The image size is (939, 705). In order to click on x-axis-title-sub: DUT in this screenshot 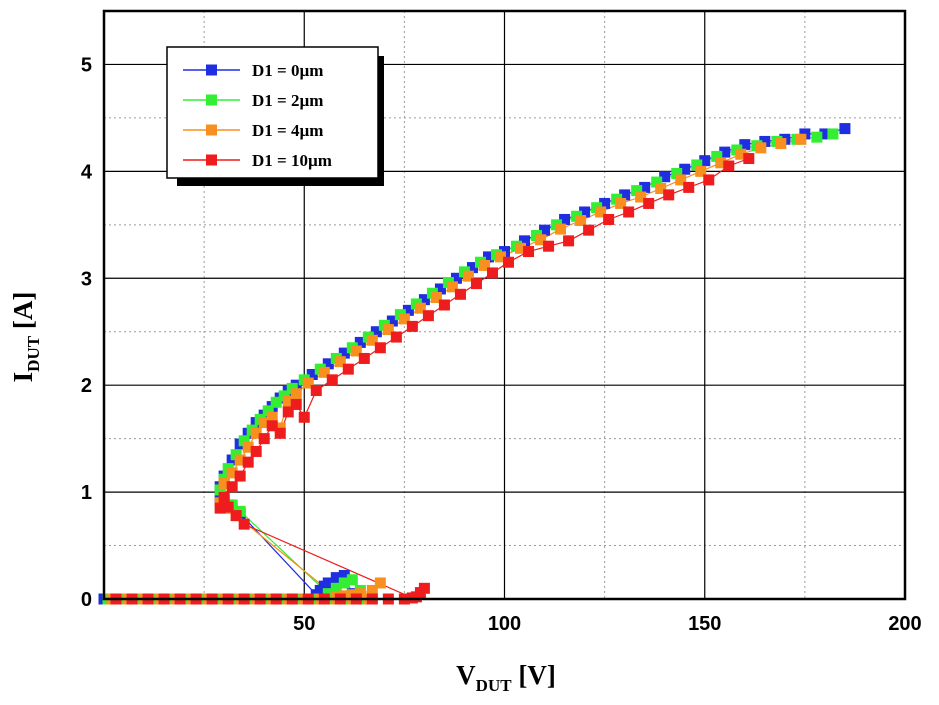, I will do `click(494, 685)`.